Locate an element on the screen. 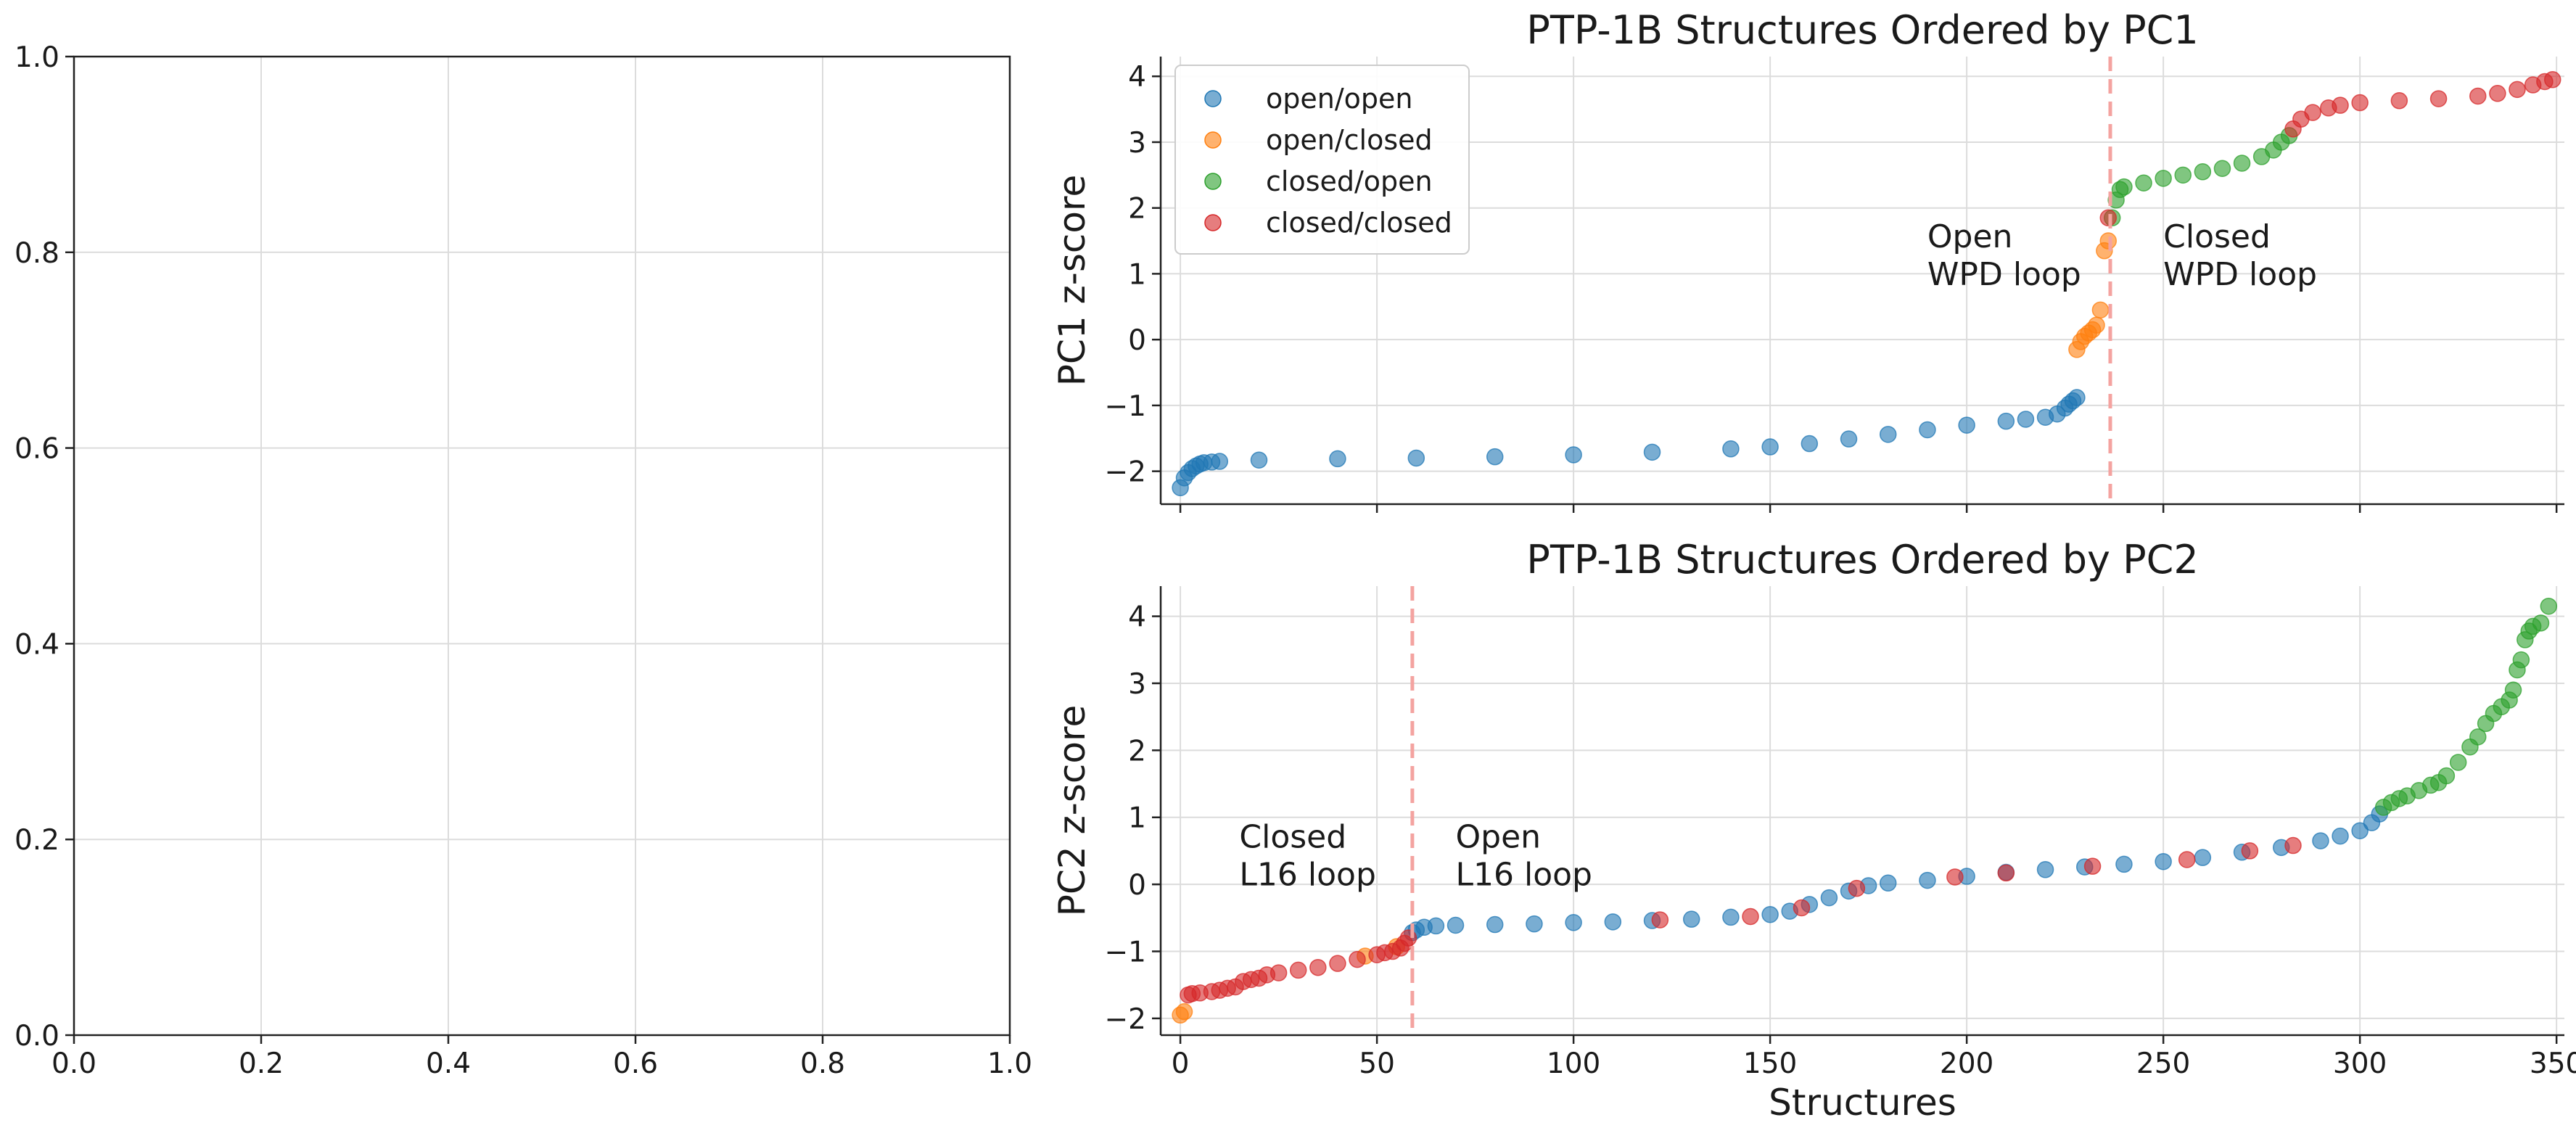 The height and width of the screenshot is (1128, 2576). x-tick-label: 100 is located at coordinates (1574, 1063).